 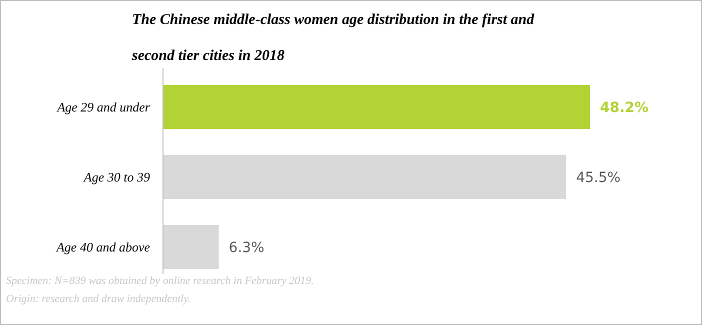 I want to click on data-label: 6.3%, so click(x=246, y=248).